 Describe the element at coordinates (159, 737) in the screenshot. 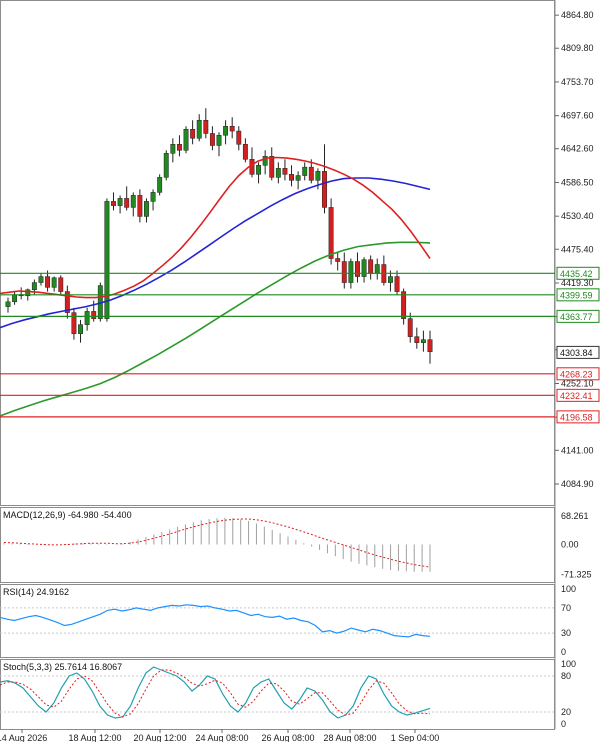

I see `time-tick-label: 20 Aug 12:00` at that location.